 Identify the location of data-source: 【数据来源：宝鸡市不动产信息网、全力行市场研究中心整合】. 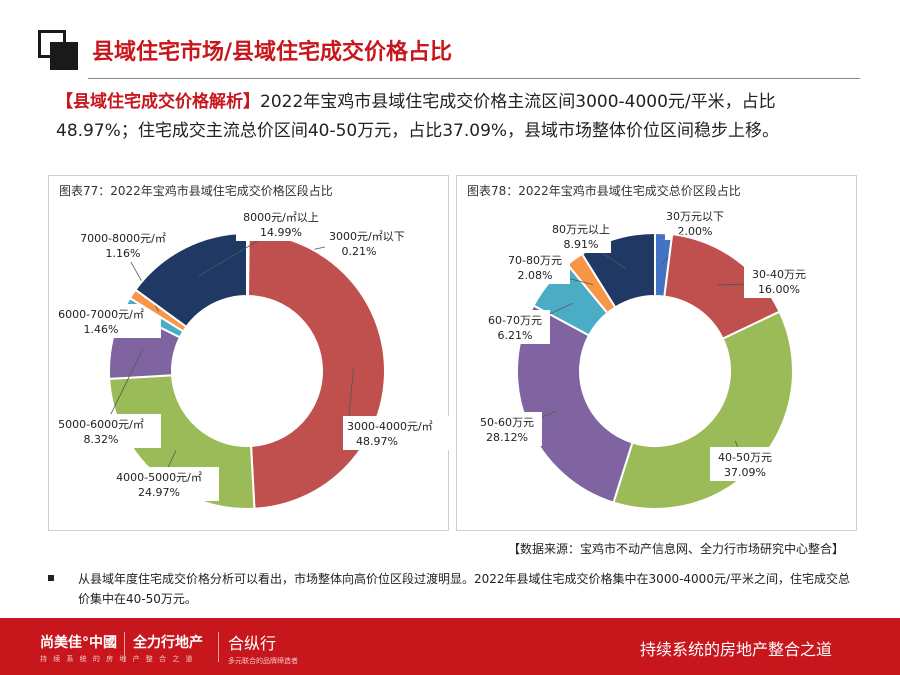
(676, 549).